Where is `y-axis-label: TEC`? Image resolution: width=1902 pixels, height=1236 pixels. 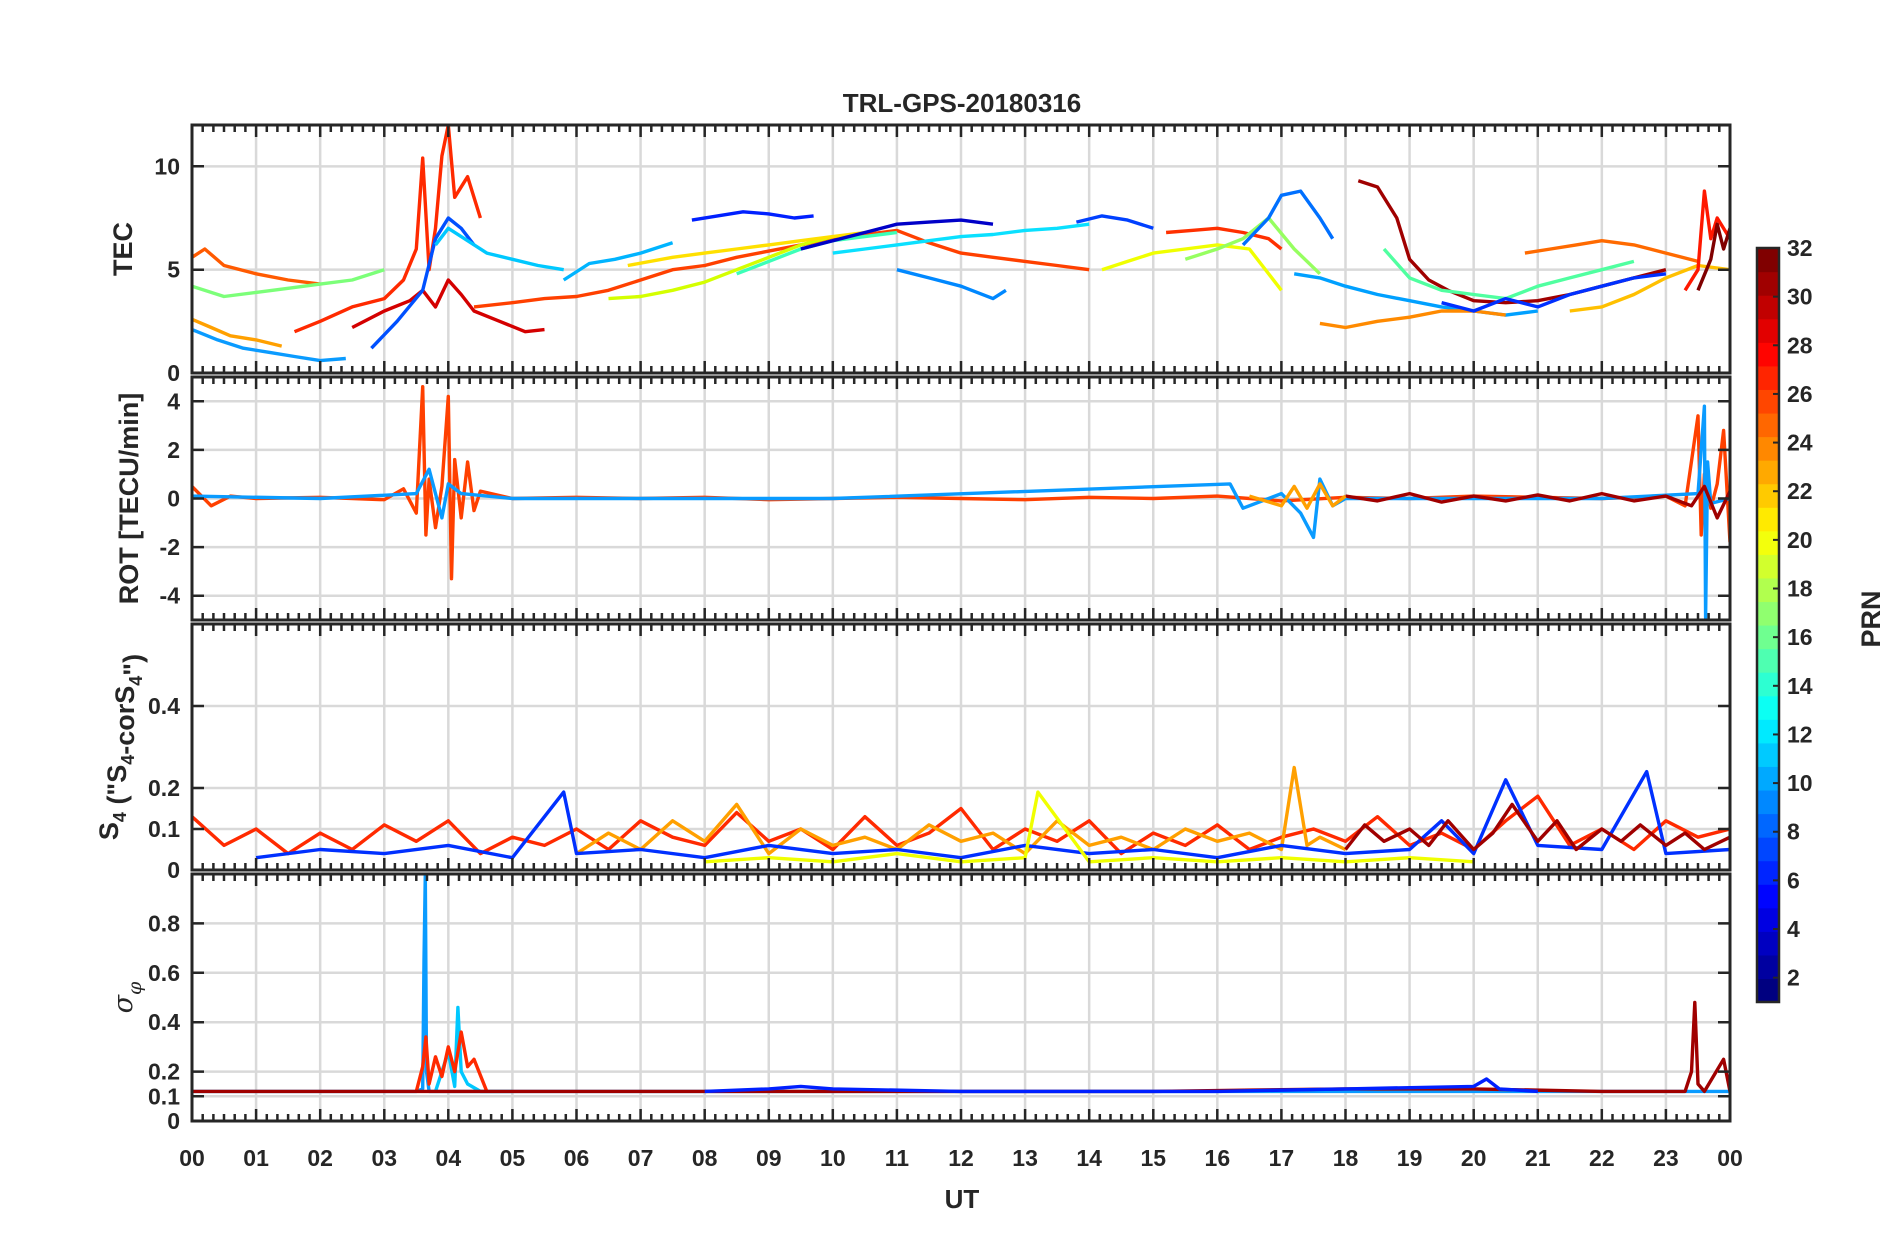 y-axis-label: TEC is located at coordinates (123, 249).